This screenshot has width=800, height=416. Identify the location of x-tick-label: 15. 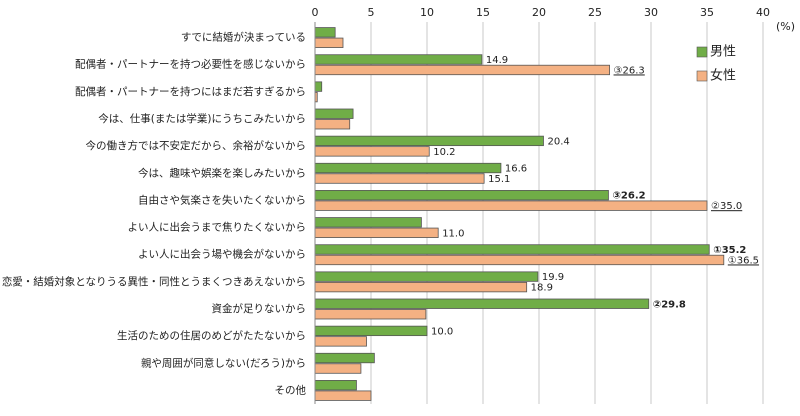
(483, 12).